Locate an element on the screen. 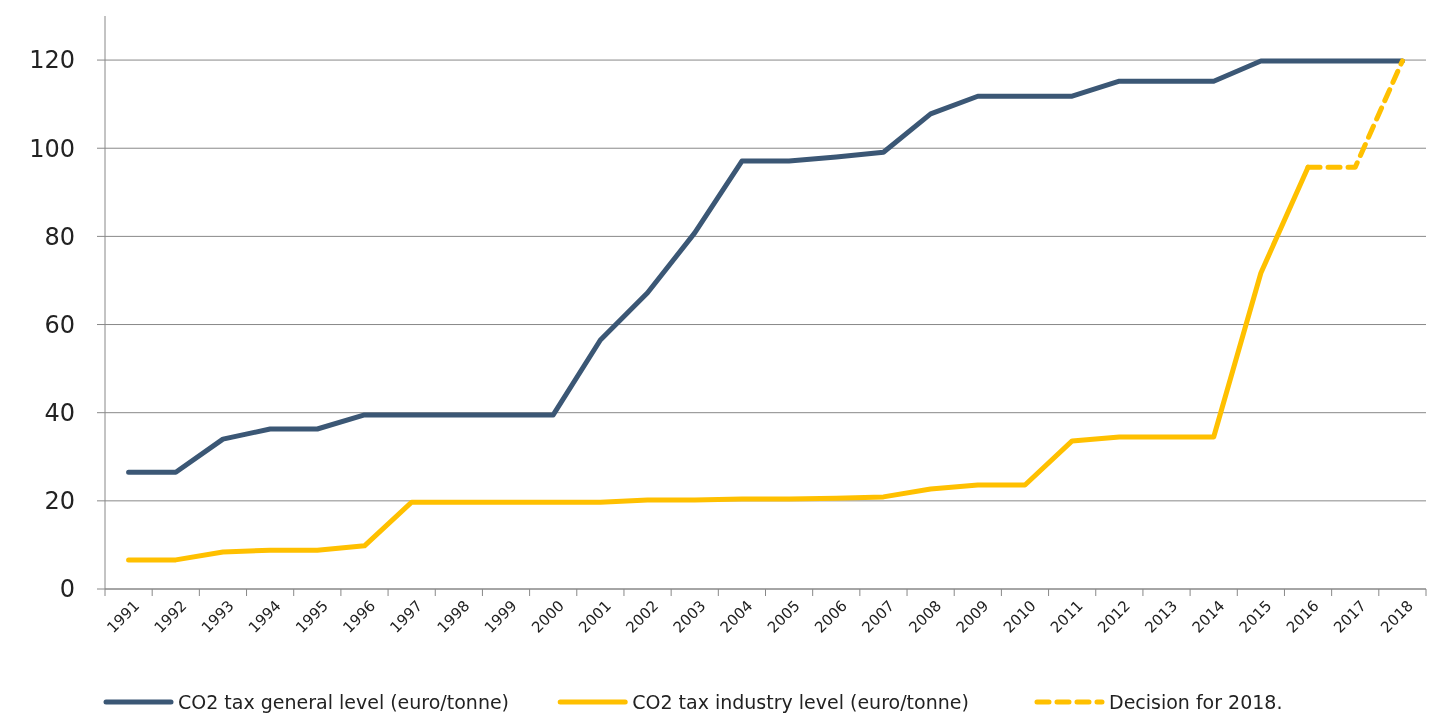 Image resolution: width=1442 pixels, height=722 pixels. y-tick-label: 40 is located at coordinates (59, 413).